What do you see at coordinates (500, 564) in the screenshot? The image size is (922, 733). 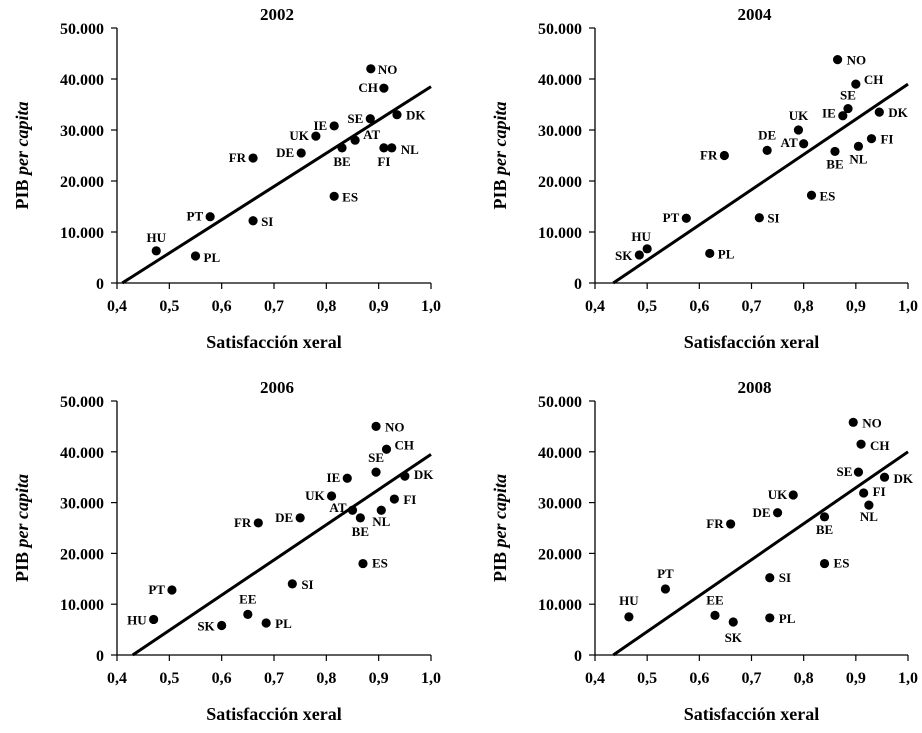 I see `y-axis-label-main: PIB` at bounding box center [500, 564].